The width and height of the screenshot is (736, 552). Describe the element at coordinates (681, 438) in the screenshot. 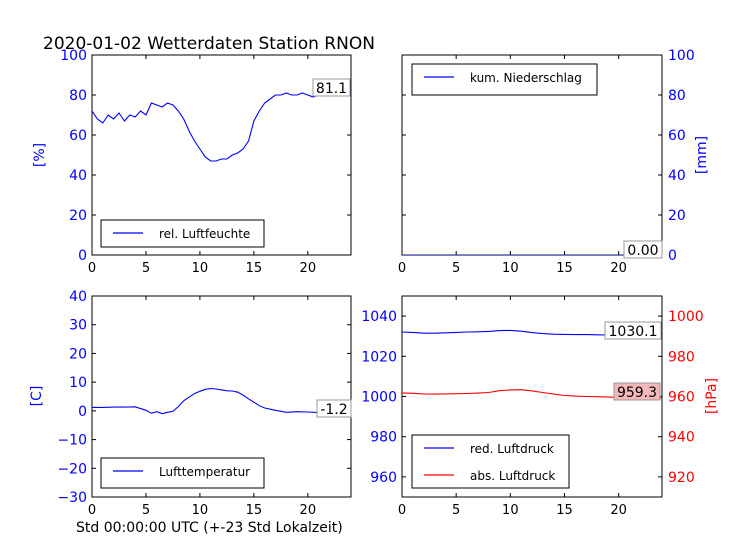

I see `y2-tick-label: 940` at that location.